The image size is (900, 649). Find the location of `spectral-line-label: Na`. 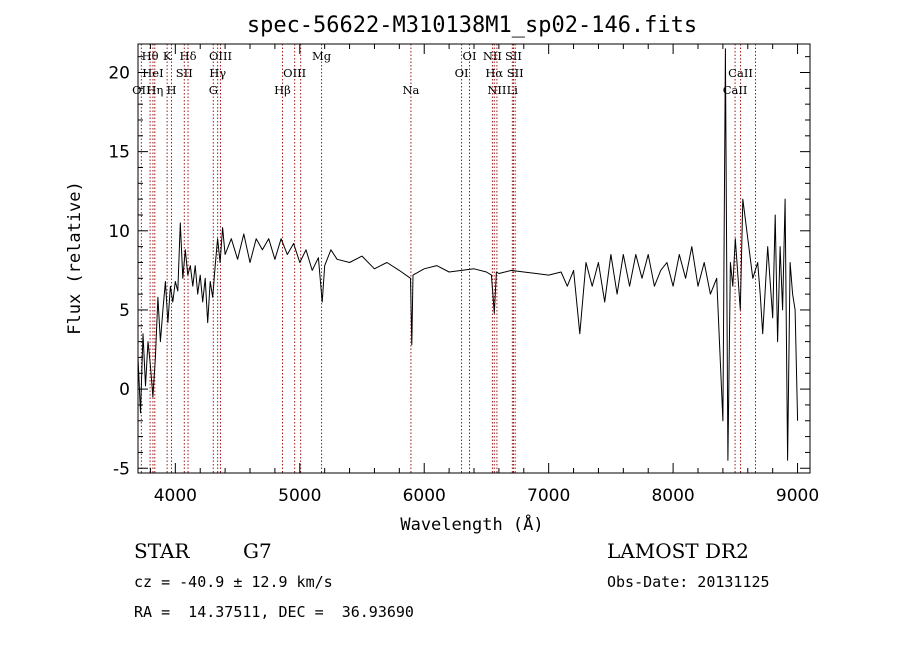

spectral-line-label: Na is located at coordinates (410, 90).